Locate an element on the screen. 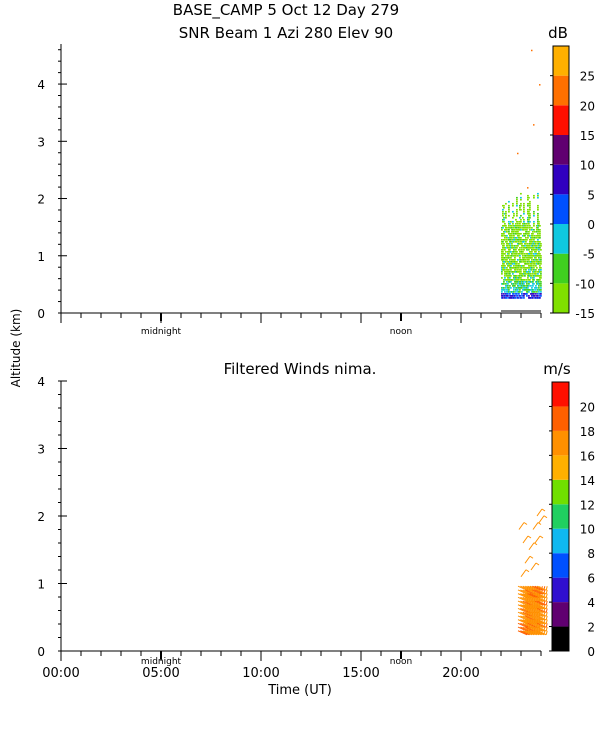 The width and height of the screenshot is (600, 750). noon-label: noon is located at coordinates (401, 662).